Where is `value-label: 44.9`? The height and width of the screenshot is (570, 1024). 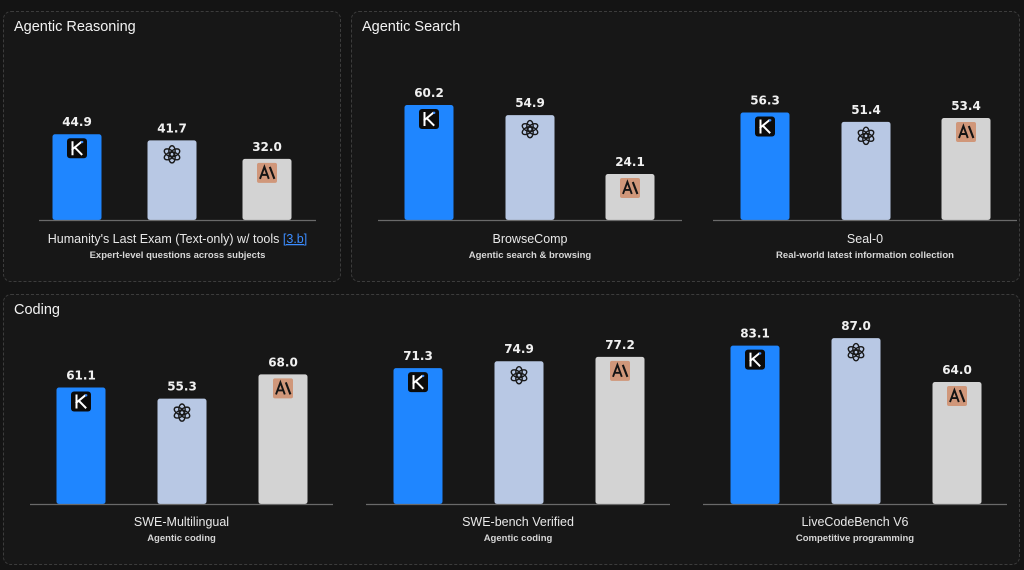
value-label: 44.9 is located at coordinates (77, 122).